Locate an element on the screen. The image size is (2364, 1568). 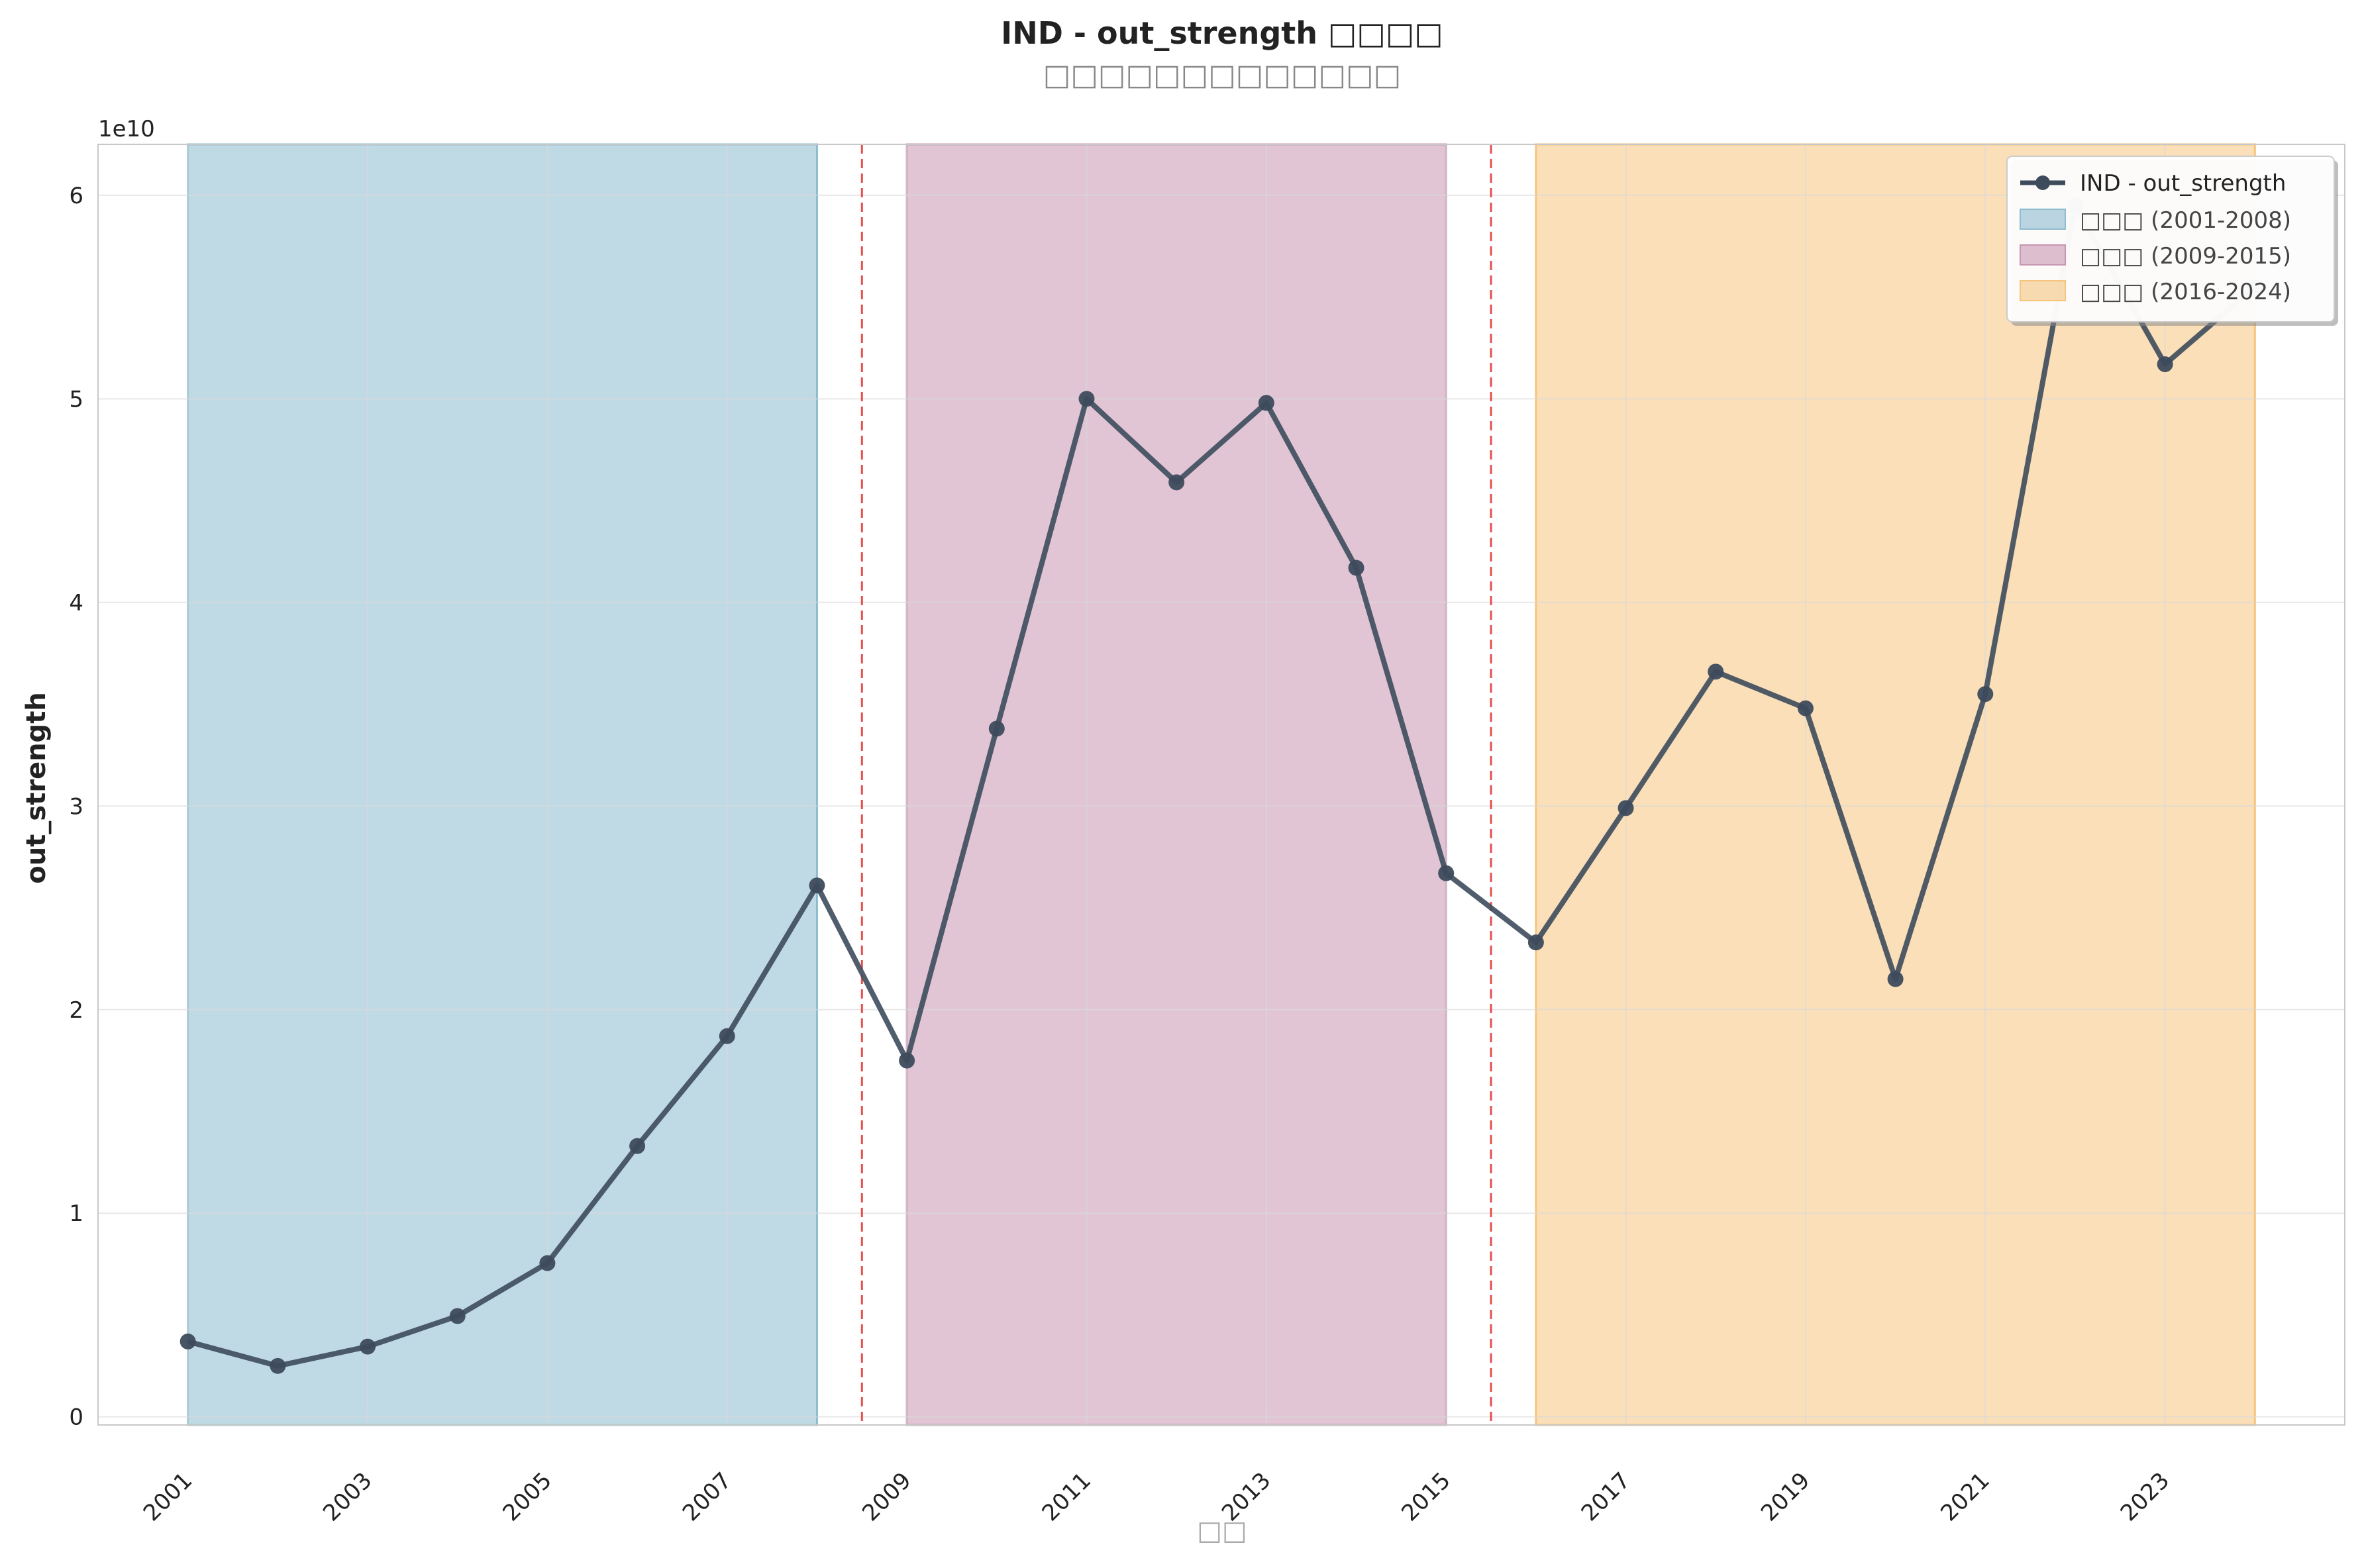
x-tick-label: 2021 is located at coordinates (1965, 1496).